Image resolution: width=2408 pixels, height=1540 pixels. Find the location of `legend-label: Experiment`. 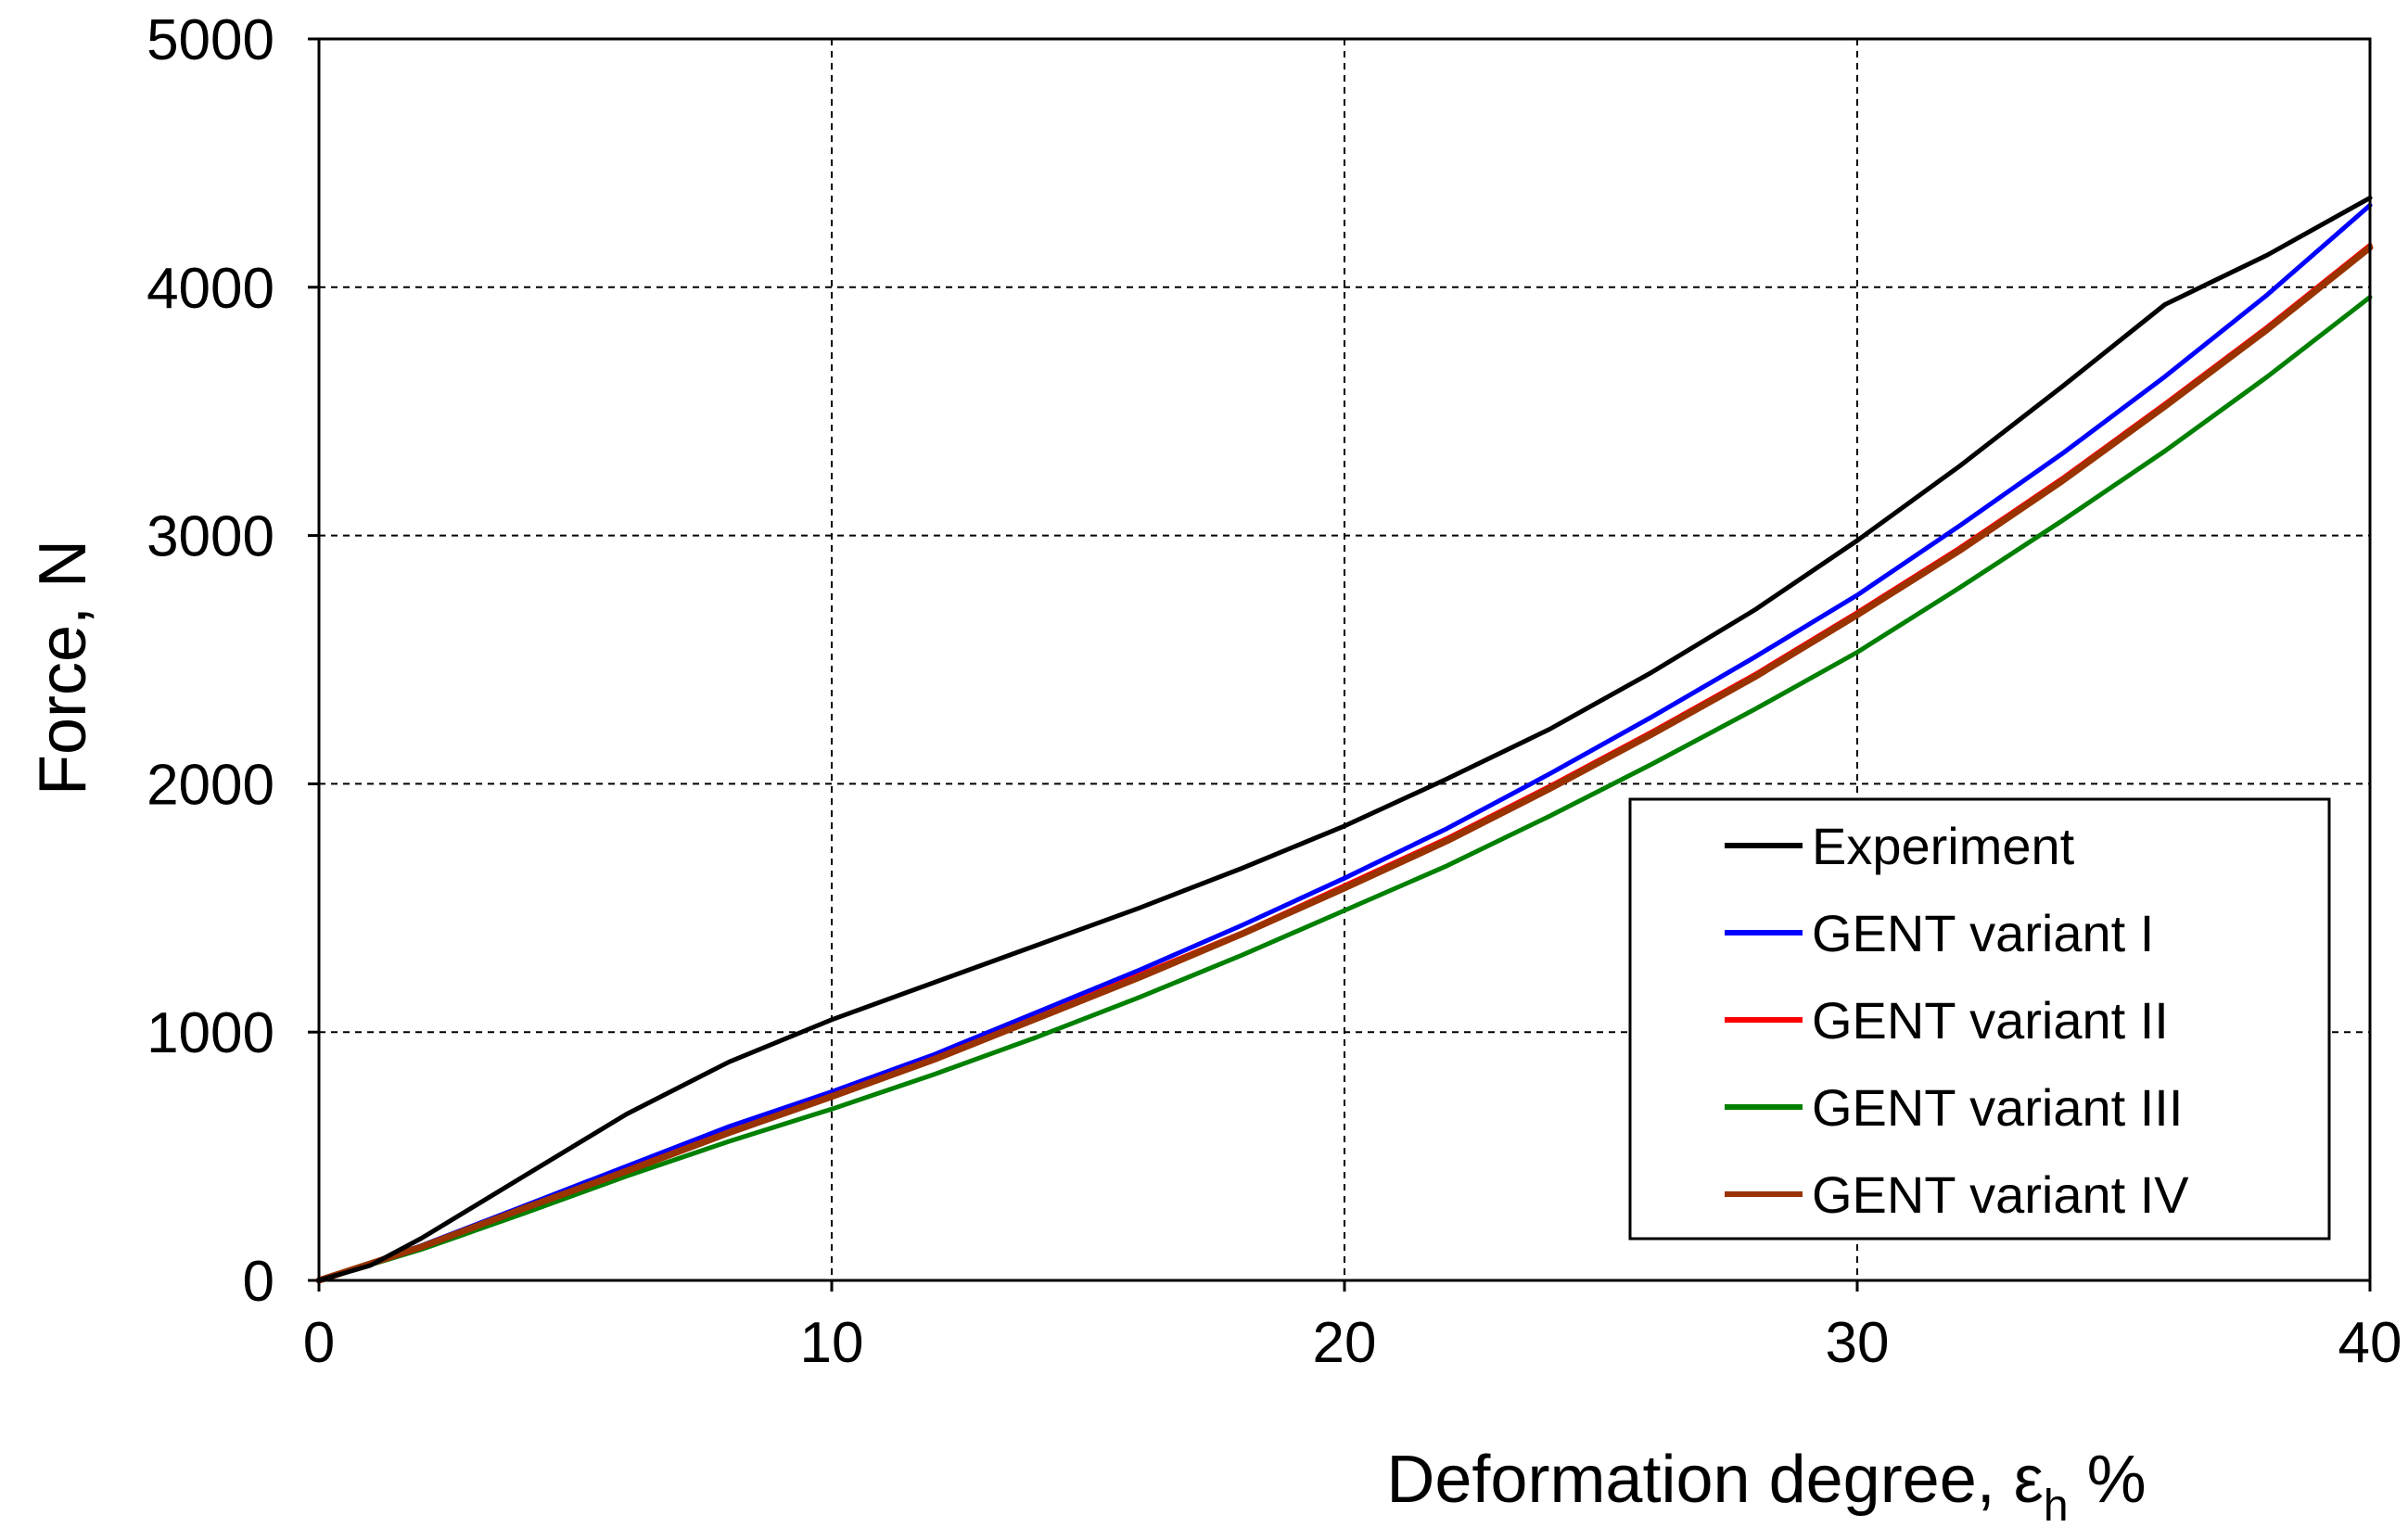

legend-label: Experiment is located at coordinates (1943, 846).